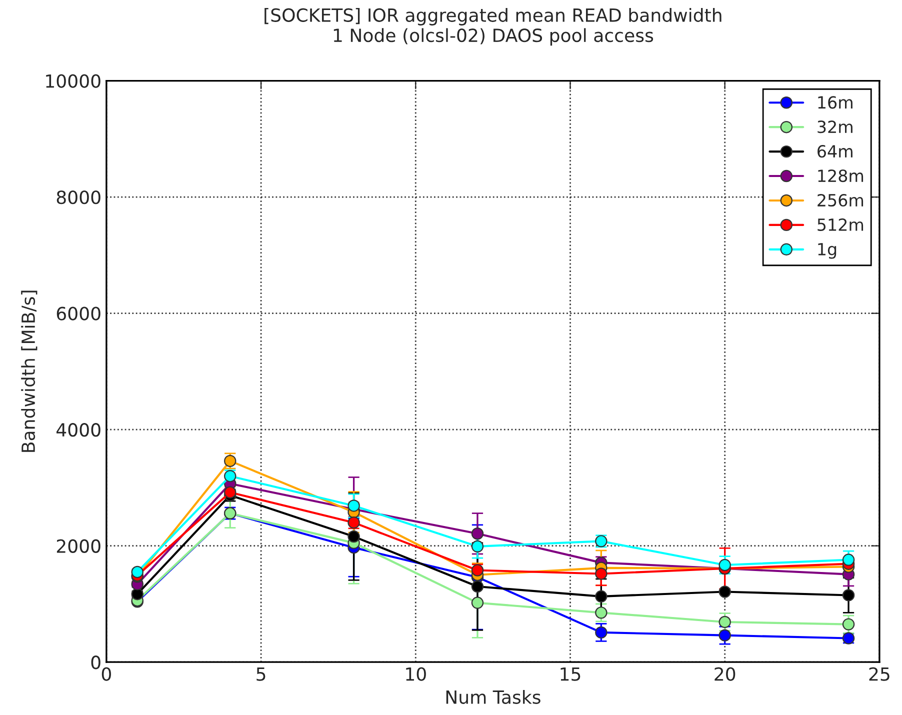 This screenshot has width=902, height=715. I want to click on legend-label: 32m, so click(835, 127).